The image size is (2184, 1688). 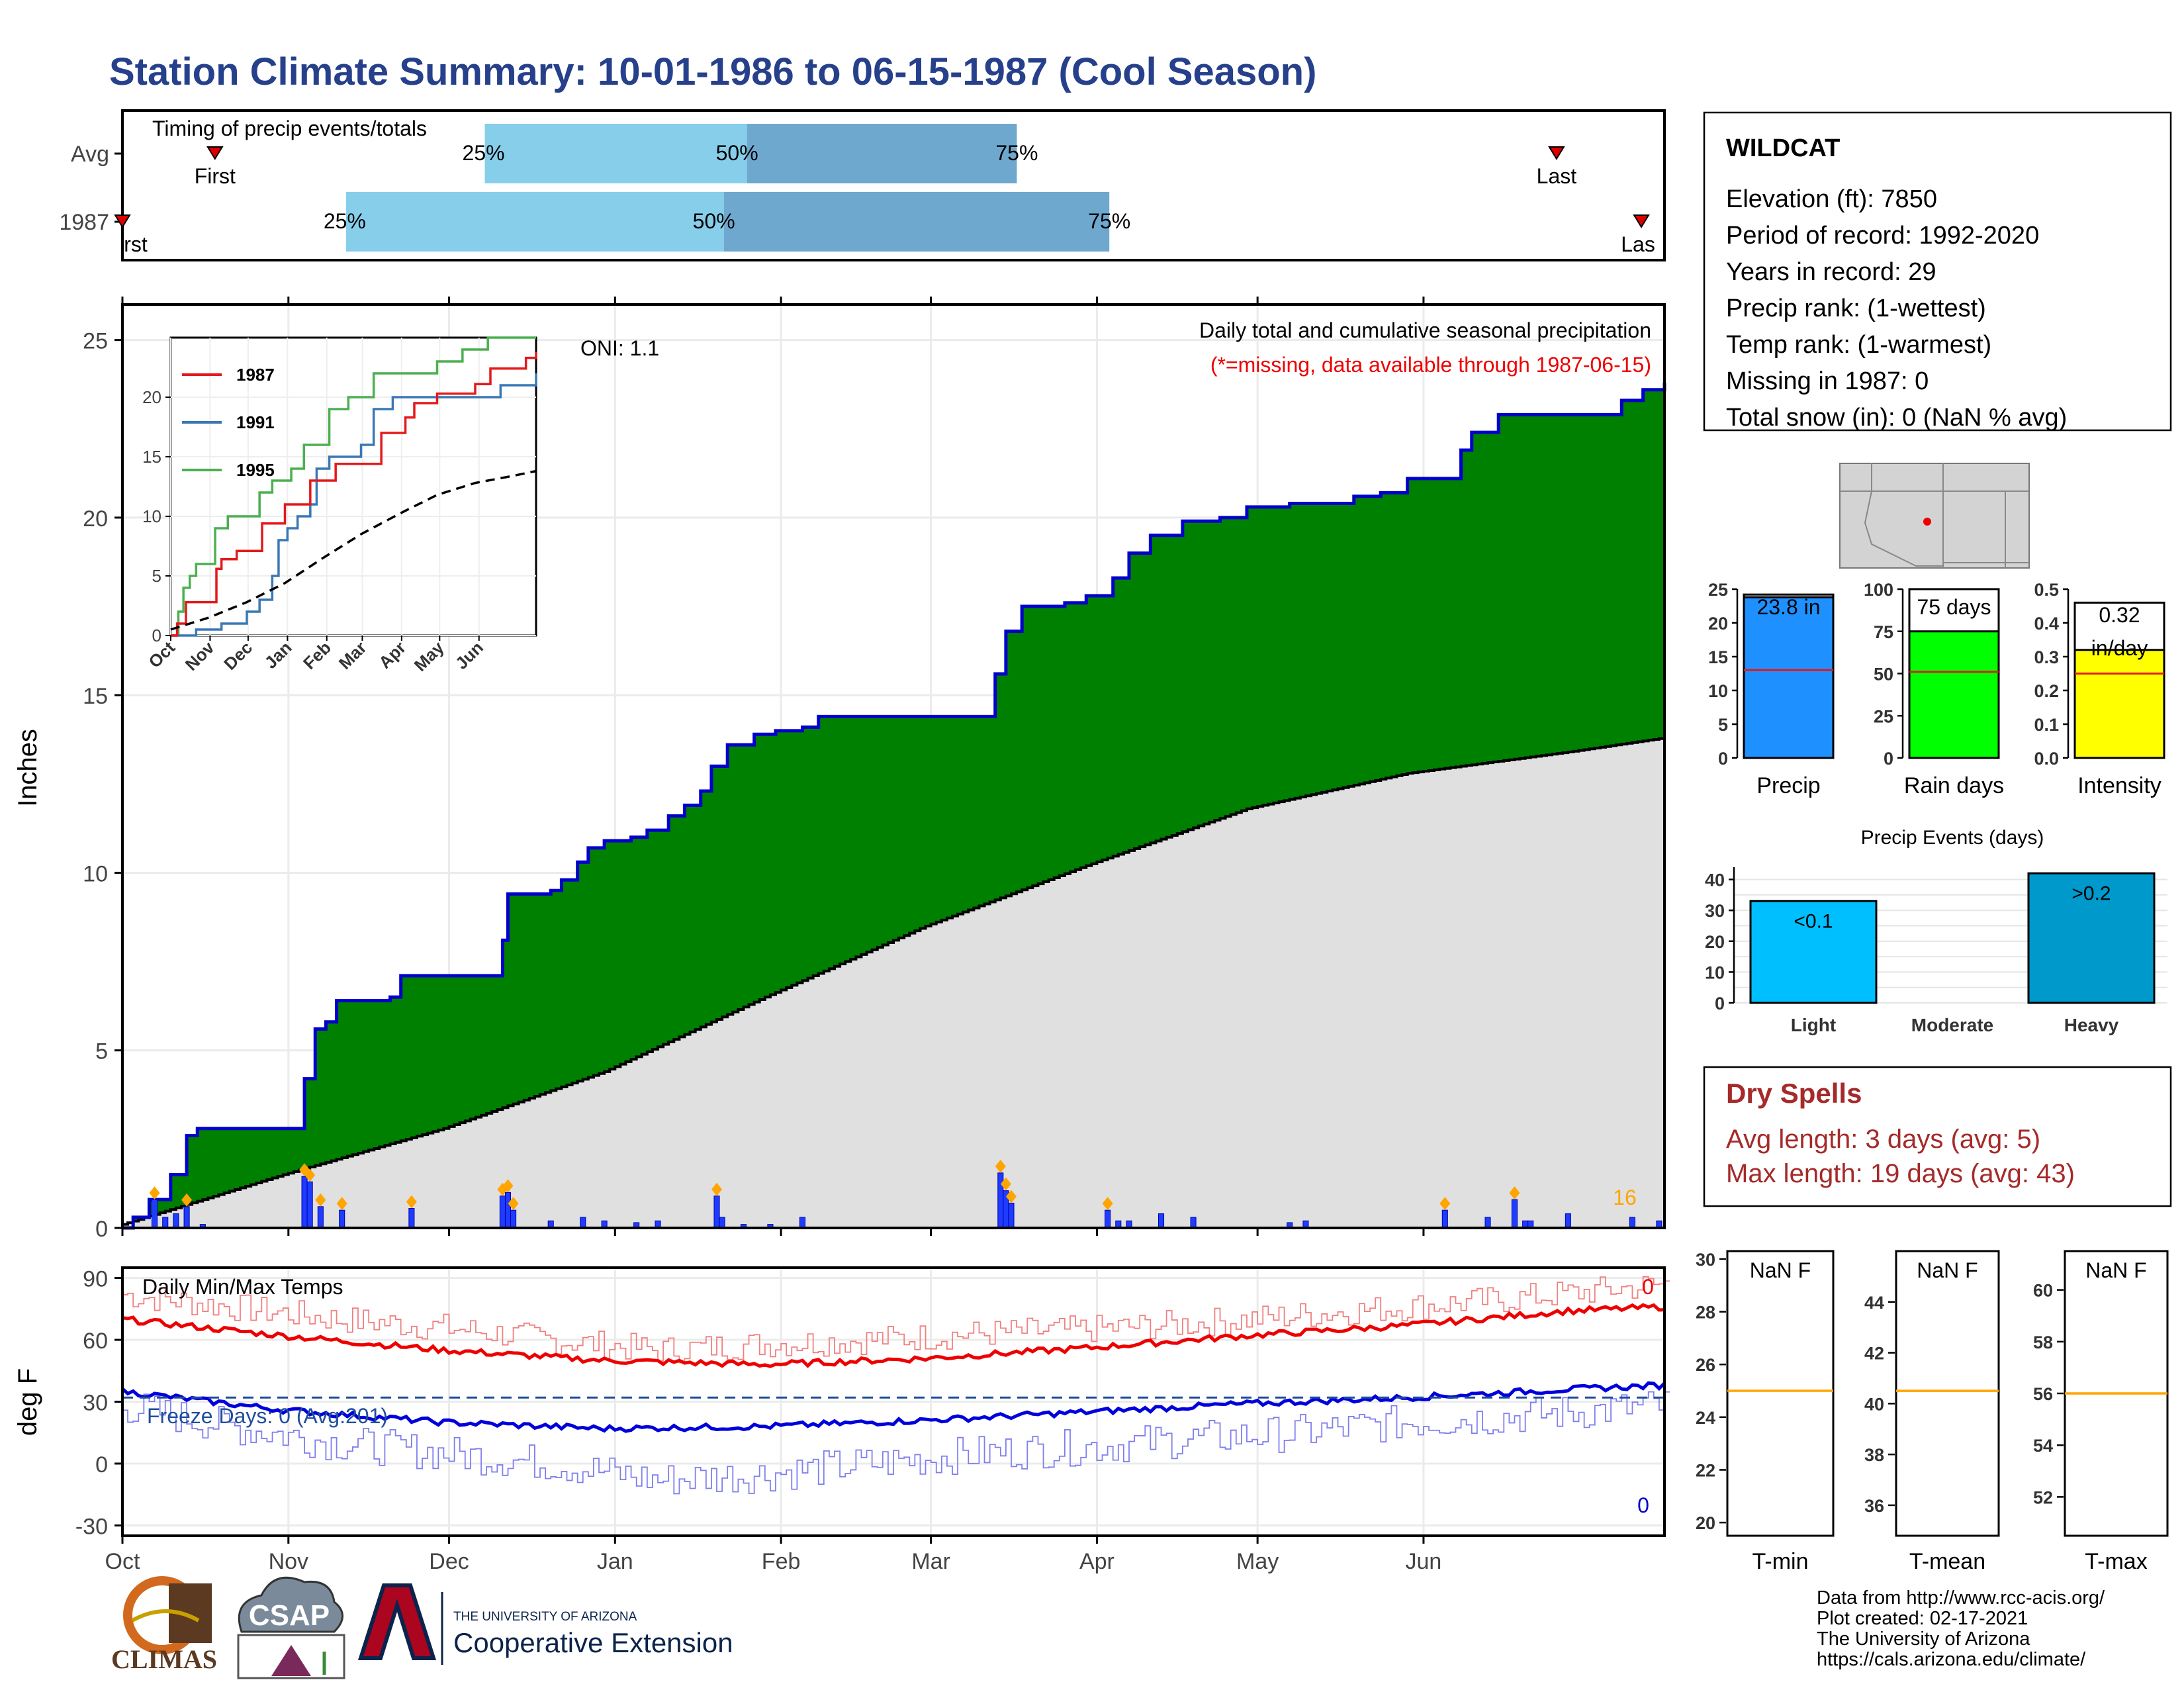 What do you see at coordinates (2046, 759) in the screenshot?
I see `summary-y-label: 0.0` at bounding box center [2046, 759].